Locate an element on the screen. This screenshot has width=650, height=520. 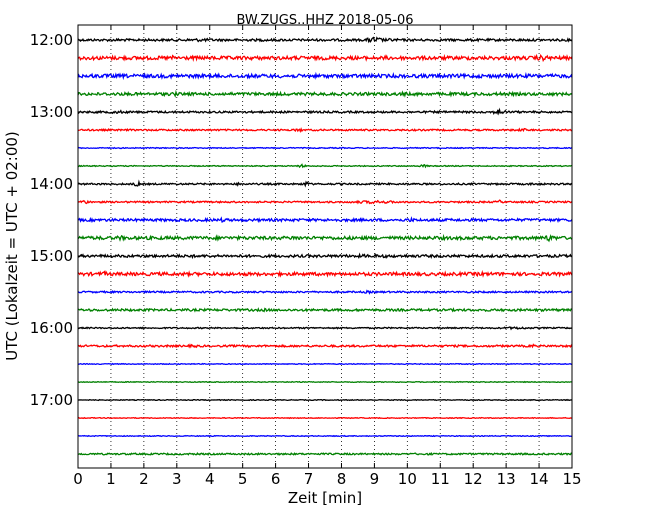
x-tick-label: 1 is located at coordinates (111, 479).